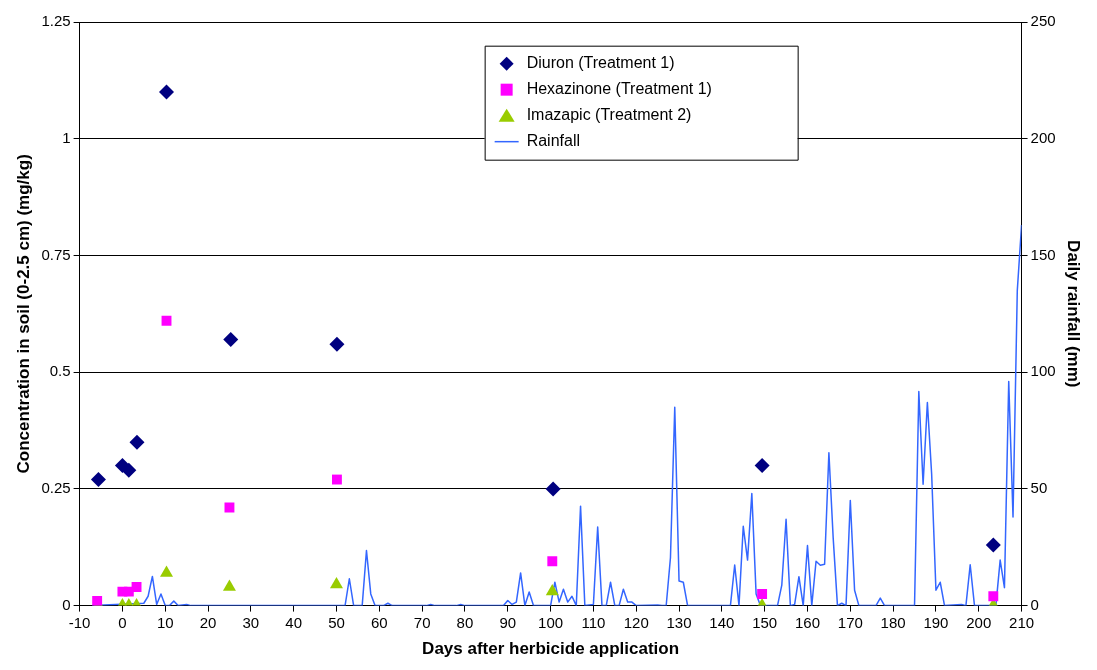 The width and height of the screenshot is (1097, 670). Describe the element at coordinates (600, 63) in the screenshot. I see `legend-label: Diuron (Treatment 1)` at that location.